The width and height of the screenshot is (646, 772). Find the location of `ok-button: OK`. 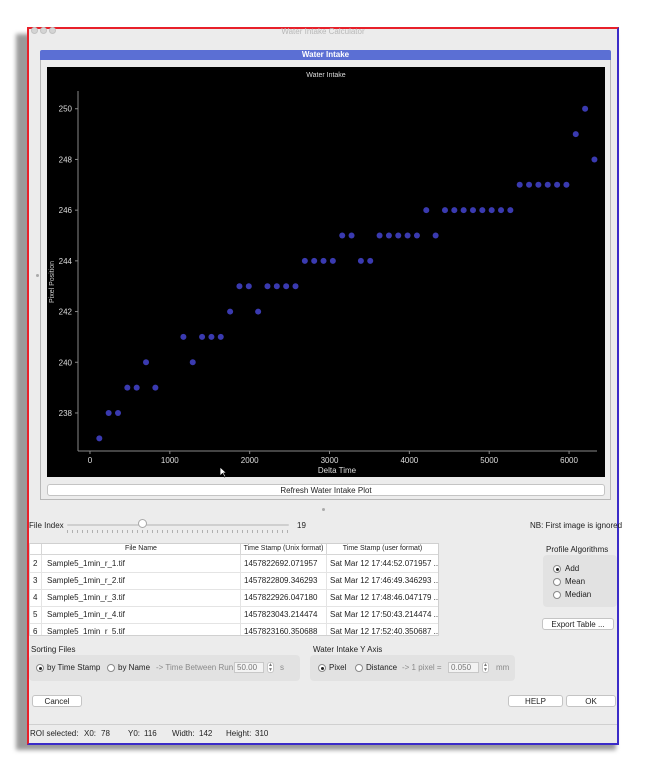

ok-button: OK is located at coordinates (591, 701).